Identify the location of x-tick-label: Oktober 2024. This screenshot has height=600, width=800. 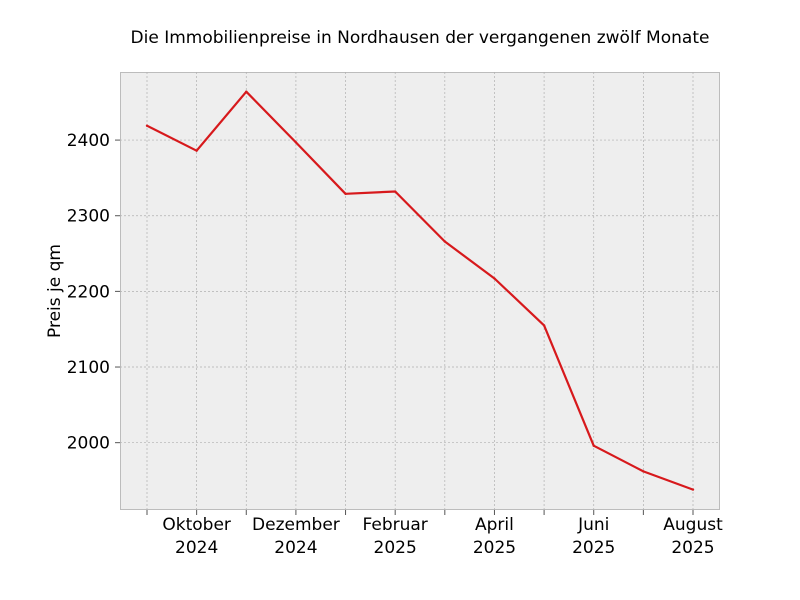
(196, 536).